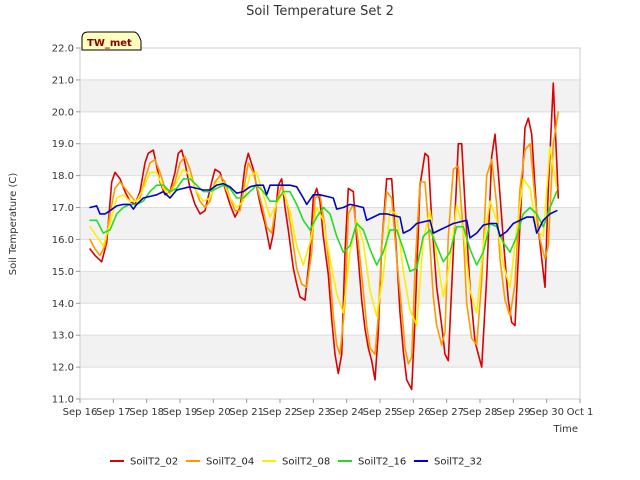 This screenshot has width=640, height=480. I want to click on legend-label: SoilT2_08, so click(306, 462).